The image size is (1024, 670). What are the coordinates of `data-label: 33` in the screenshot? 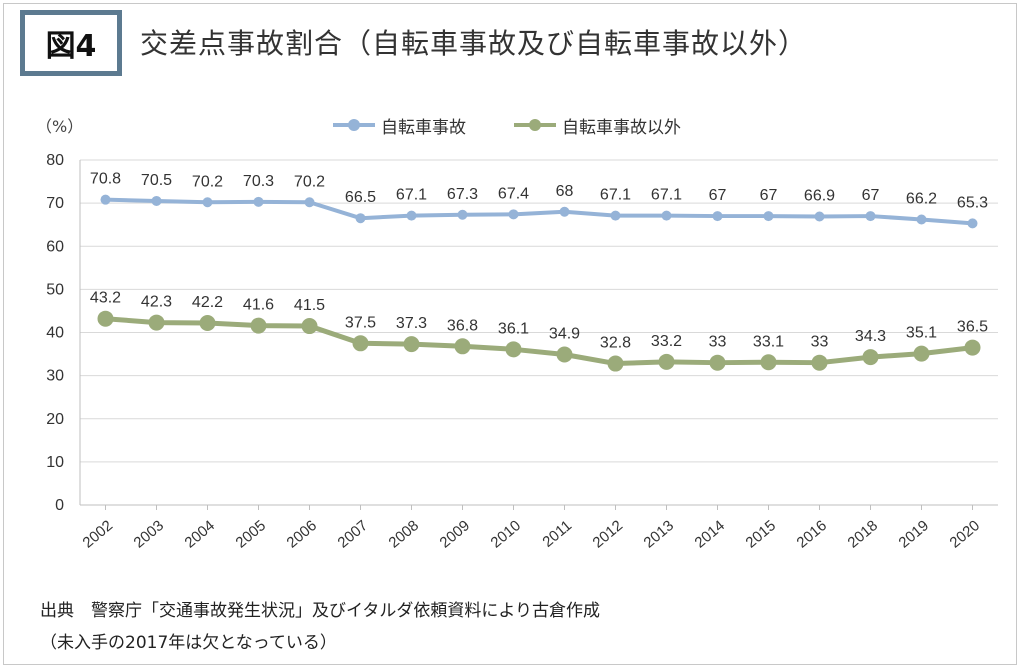 It's located at (820, 342).